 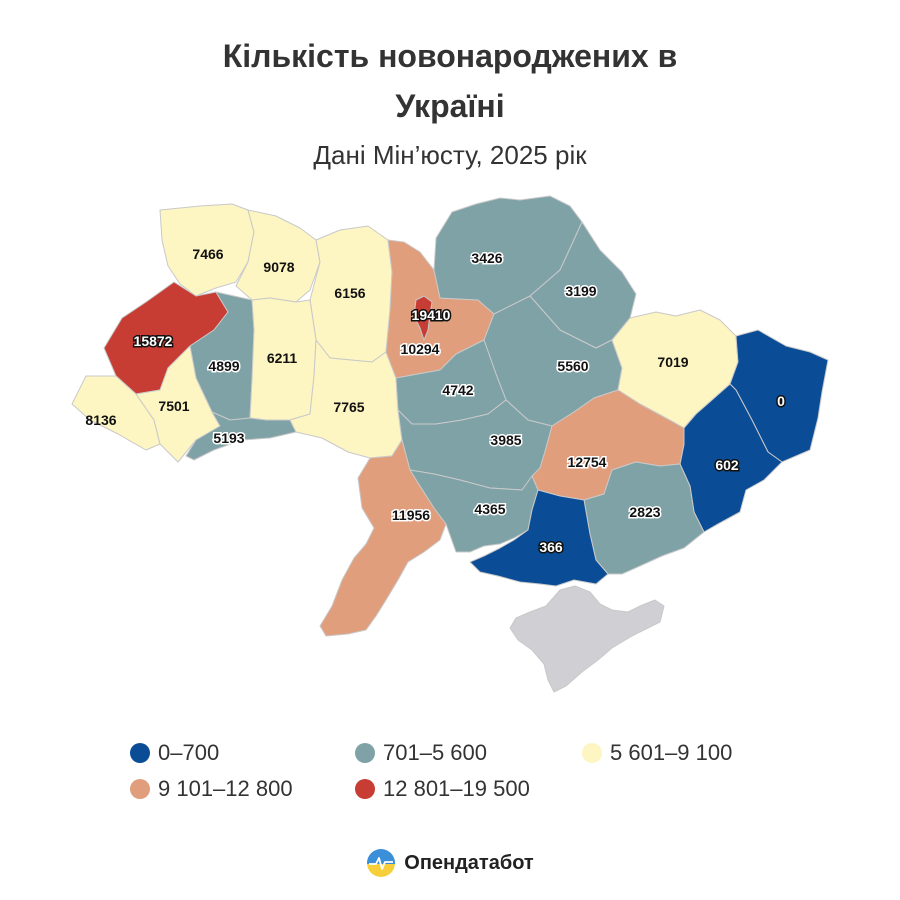 I want to click on label-dnipropetrovsk: 12754, so click(x=587, y=462).